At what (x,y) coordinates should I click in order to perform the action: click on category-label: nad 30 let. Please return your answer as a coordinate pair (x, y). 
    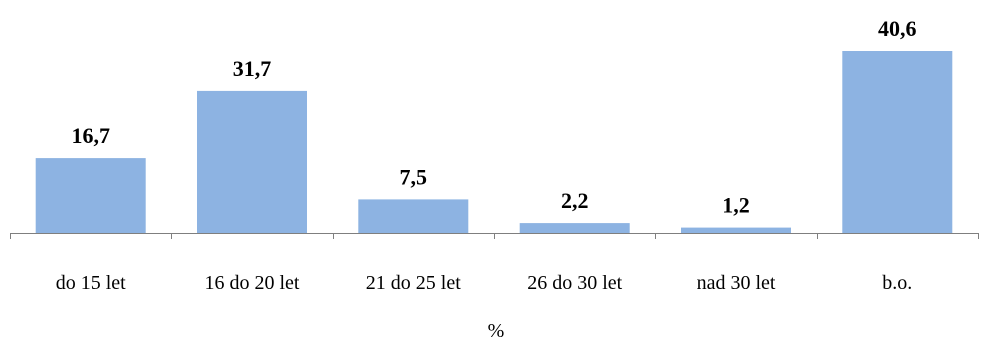
    Looking at the image, I should click on (736, 283).